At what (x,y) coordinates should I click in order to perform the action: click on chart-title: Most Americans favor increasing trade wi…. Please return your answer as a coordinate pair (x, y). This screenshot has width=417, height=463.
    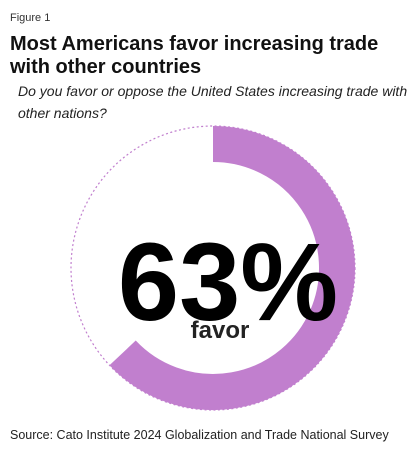
    Looking at the image, I should click on (194, 55).